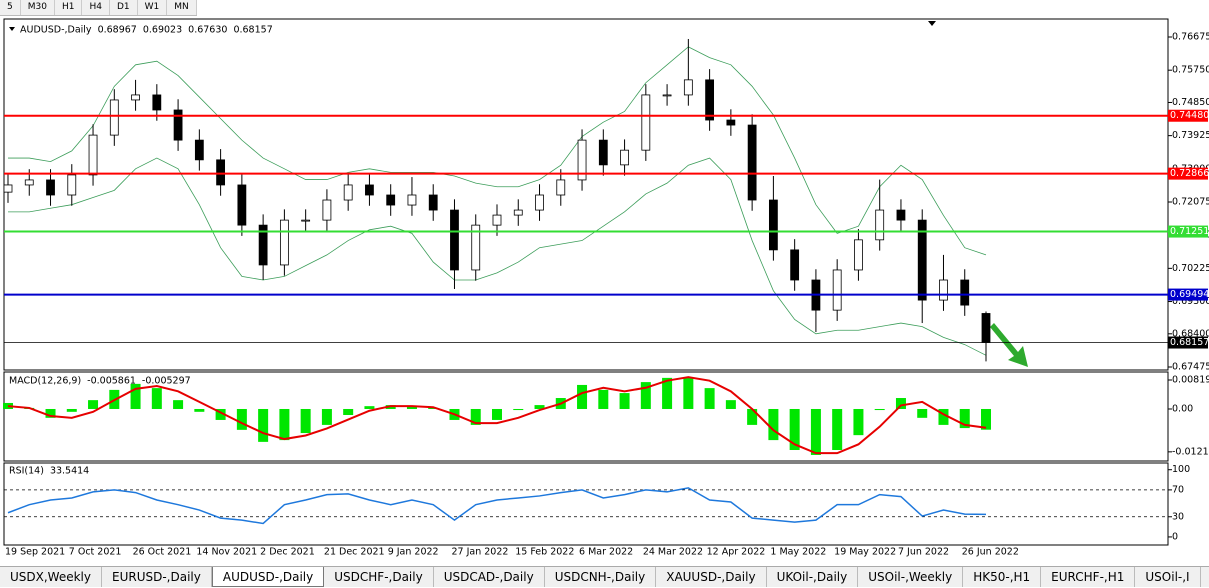 Image resolution: width=1209 pixels, height=588 pixels. What do you see at coordinates (354, 552) in the screenshot?
I see `x-tick-label: 21 Dec 2021` at bounding box center [354, 552].